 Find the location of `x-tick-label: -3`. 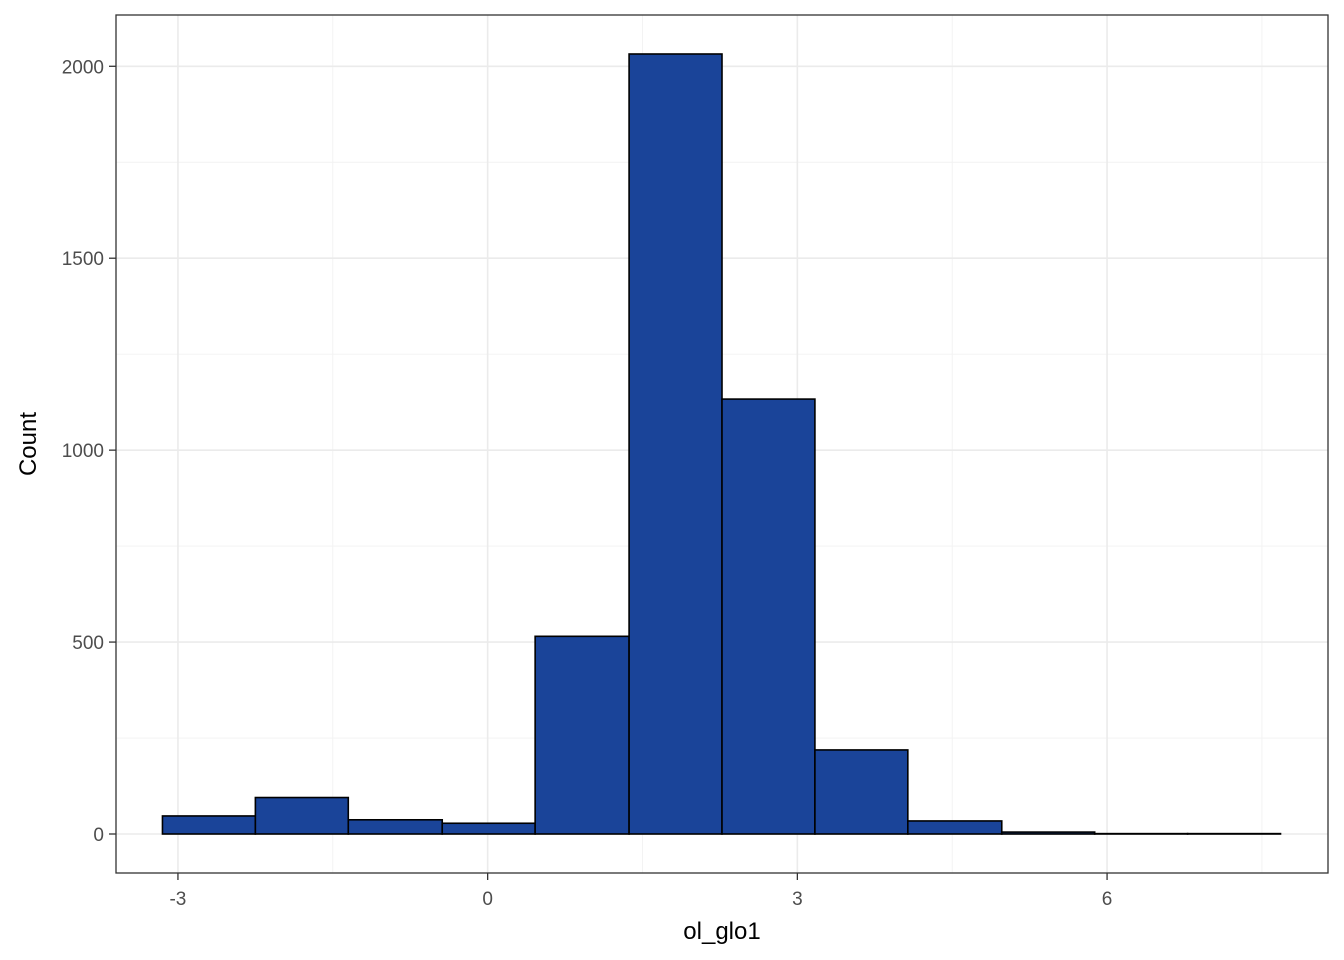

x-tick-label: -3 is located at coordinates (177, 899).